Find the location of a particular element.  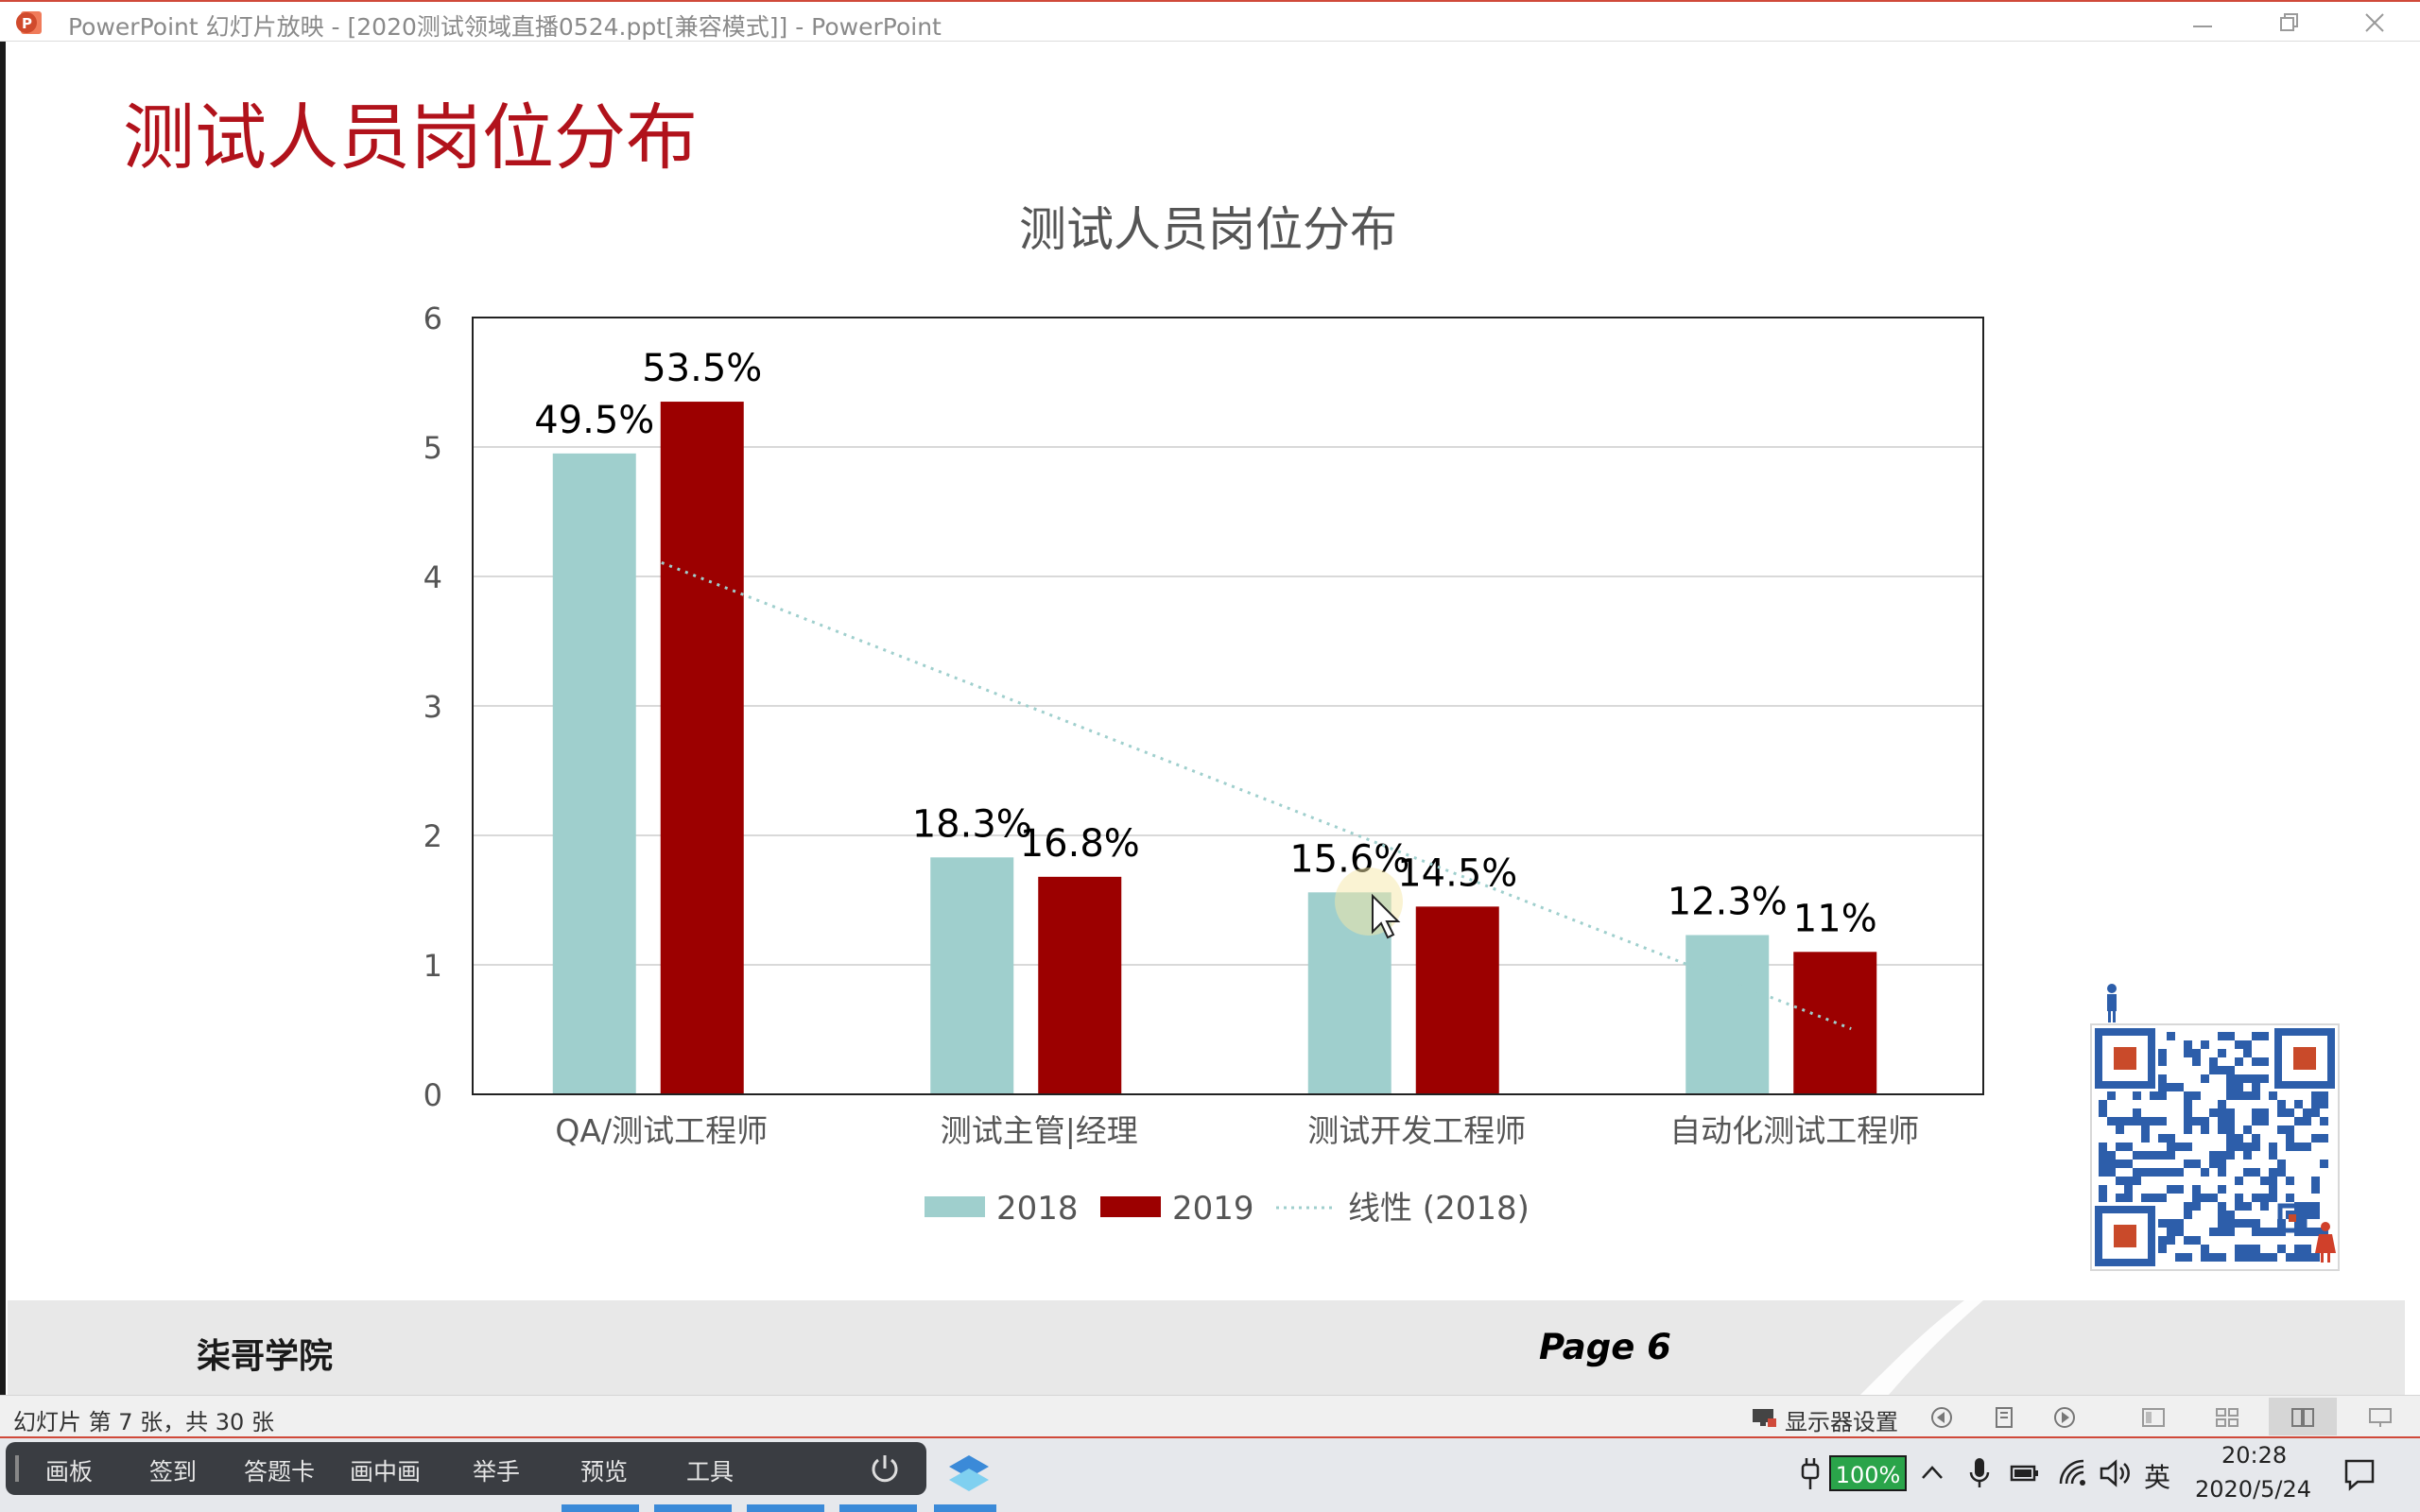

close-icon is located at coordinates (2374, 22).